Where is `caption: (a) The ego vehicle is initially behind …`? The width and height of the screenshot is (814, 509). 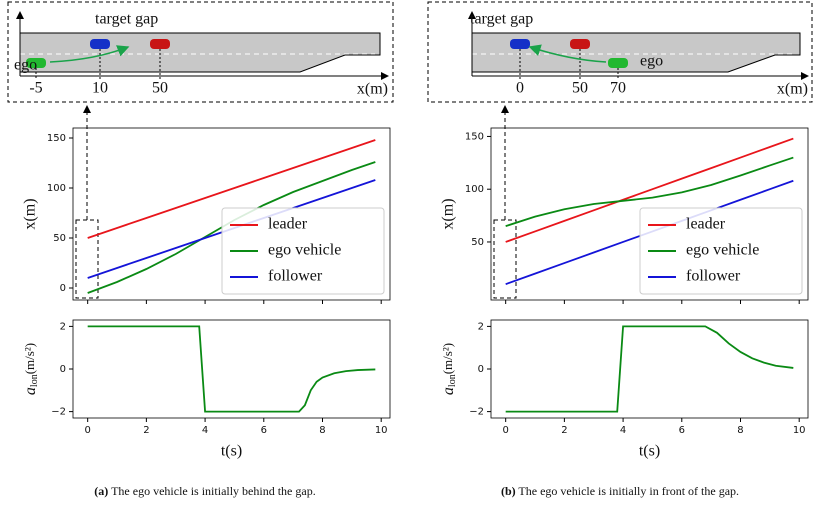 caption: (a) The ego vehicle is initially behind … is located at coordinates (204, 491).